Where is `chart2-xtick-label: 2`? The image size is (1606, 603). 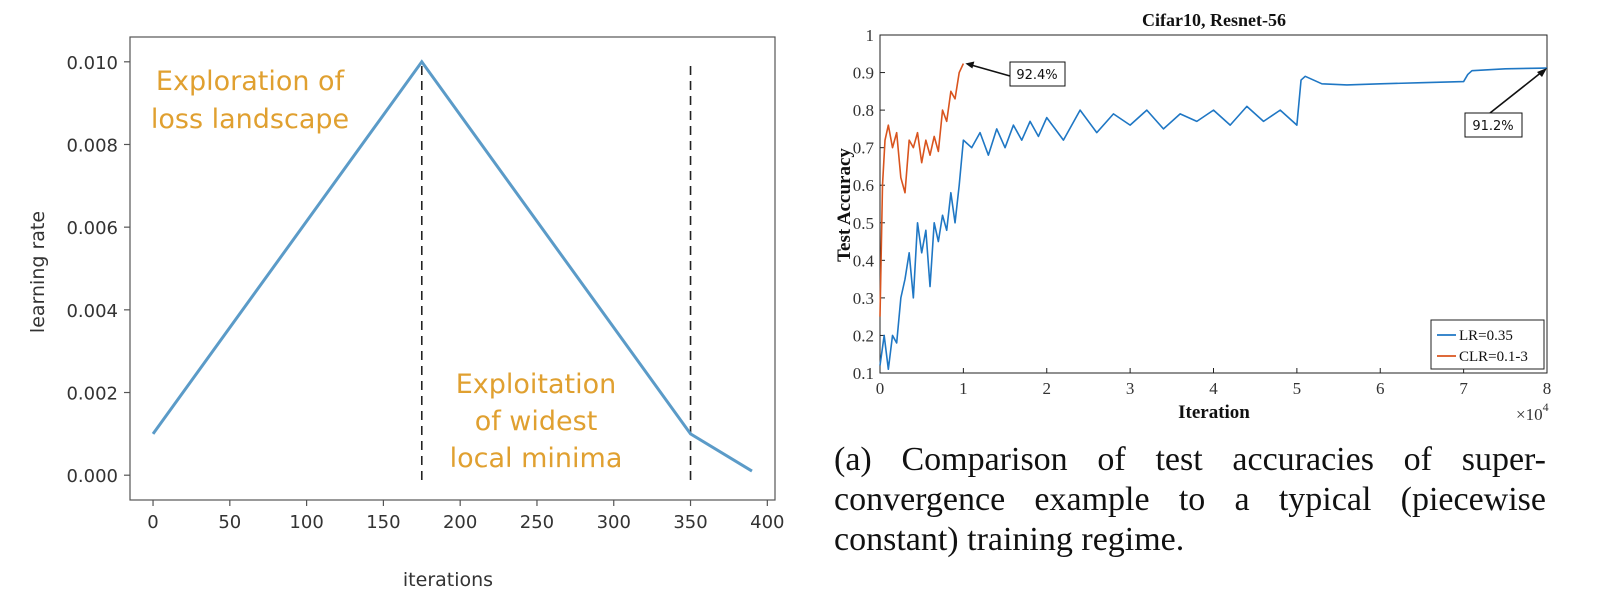
chart2-xtick-label: 2 is located at coordinates (1047, 388).